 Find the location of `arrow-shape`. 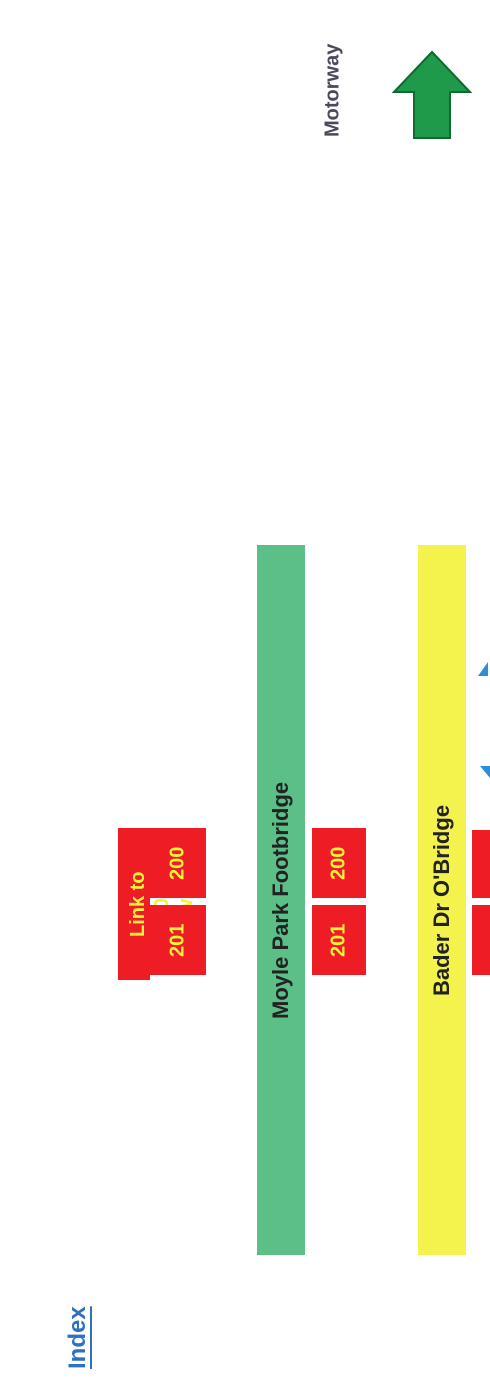

arrow-shape is located at coordinates (432, 94).